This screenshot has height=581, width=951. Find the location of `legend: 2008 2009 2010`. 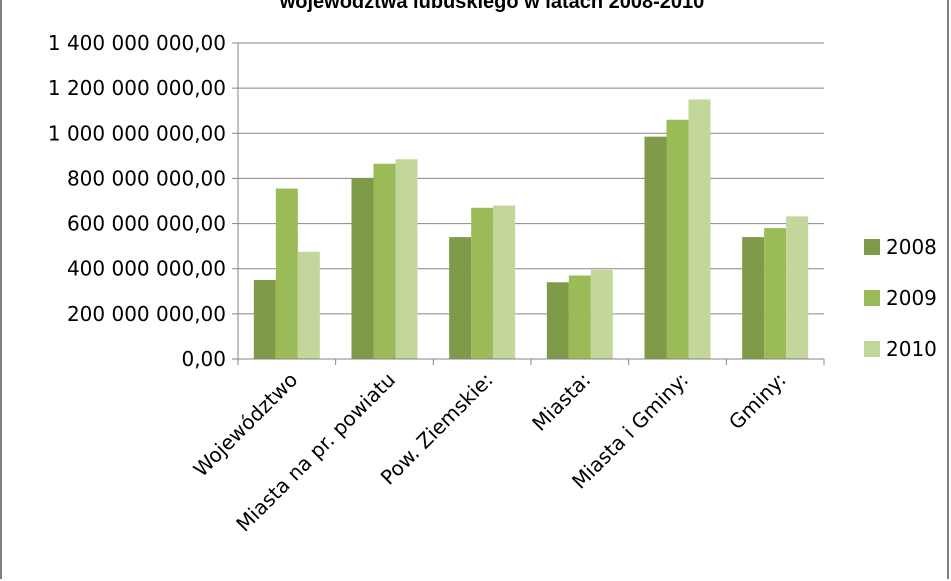

legend: 2008 2009 2010 is located at coordinates (900, 298).